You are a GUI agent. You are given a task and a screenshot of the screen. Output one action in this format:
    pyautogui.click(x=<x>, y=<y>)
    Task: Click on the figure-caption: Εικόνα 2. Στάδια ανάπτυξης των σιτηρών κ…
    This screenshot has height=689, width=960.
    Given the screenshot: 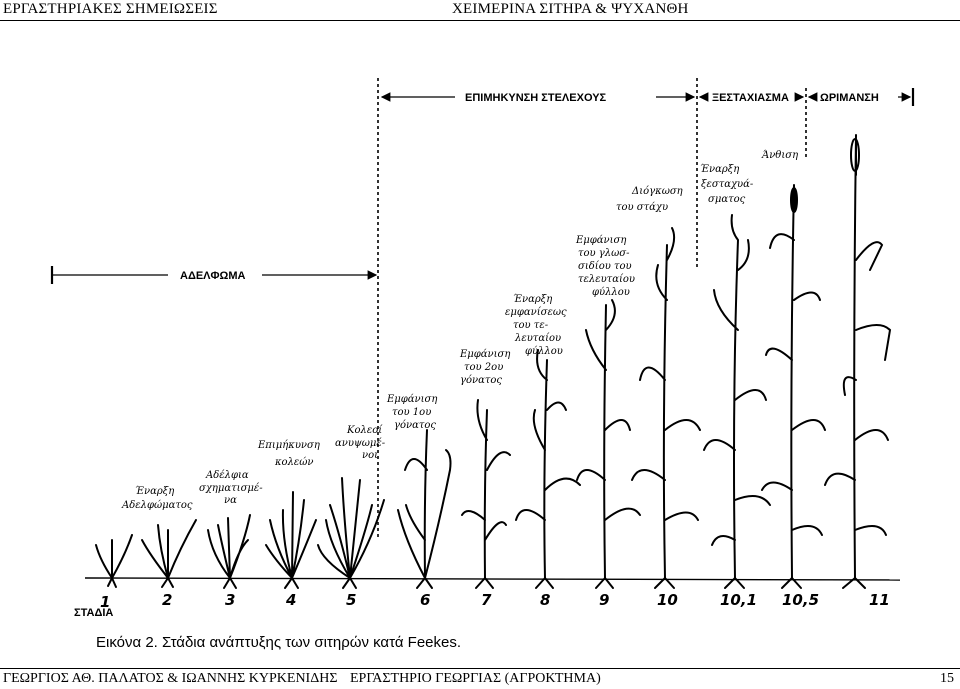 What is the action you would take?
    pyautogui.click(x=279, y=642)
    